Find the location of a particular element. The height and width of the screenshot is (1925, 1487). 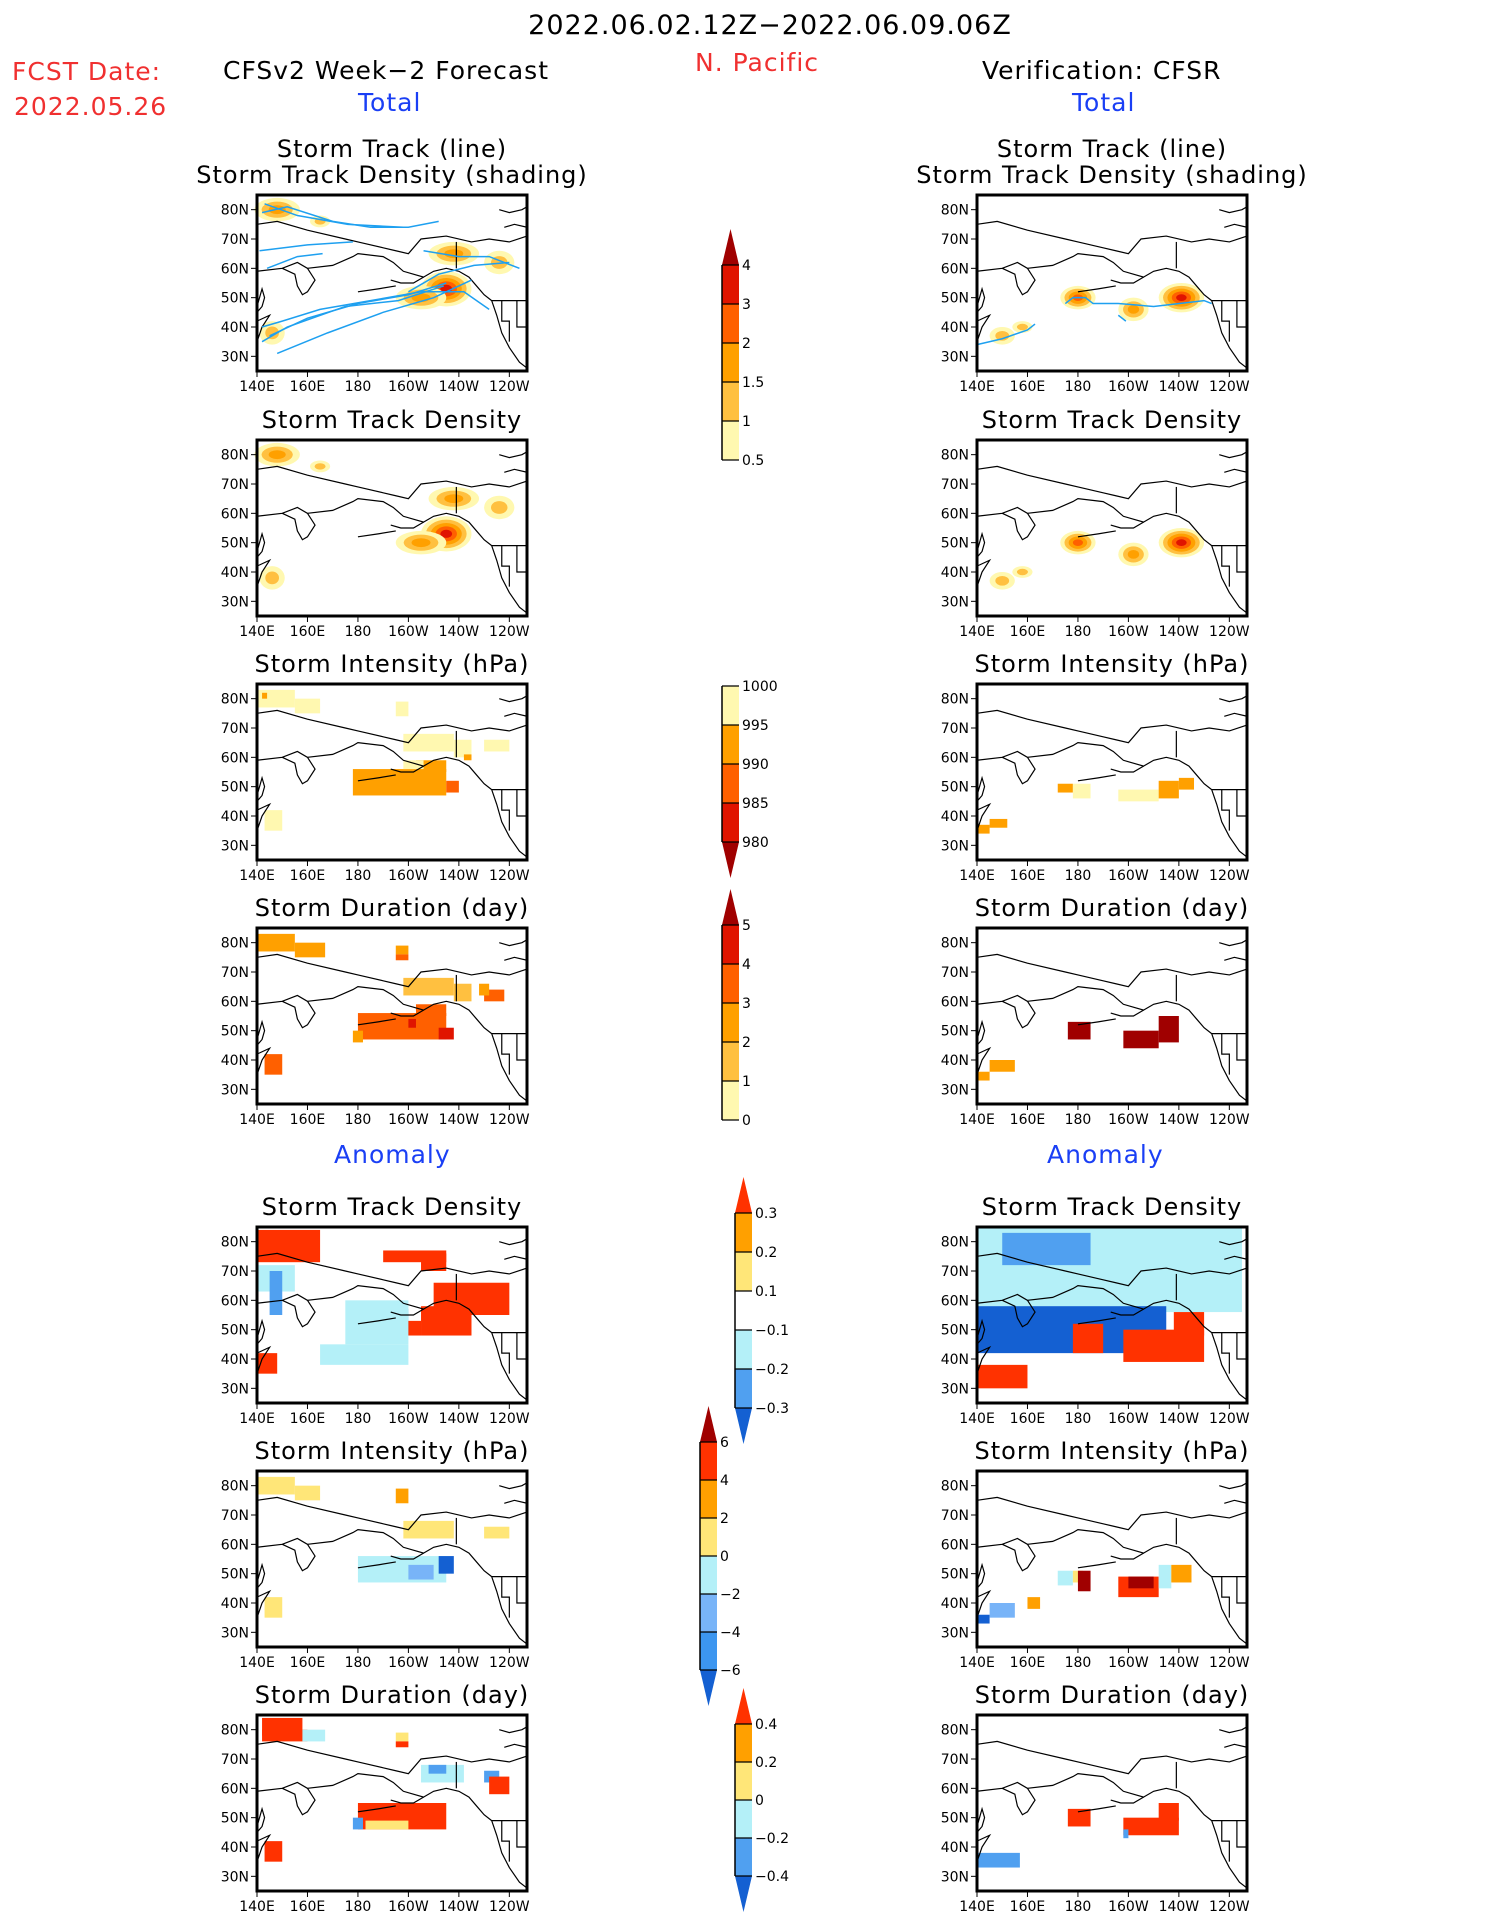

forecast-column-title: CFSv2 Week−2 Forecast is located at coordinates (386, 70).